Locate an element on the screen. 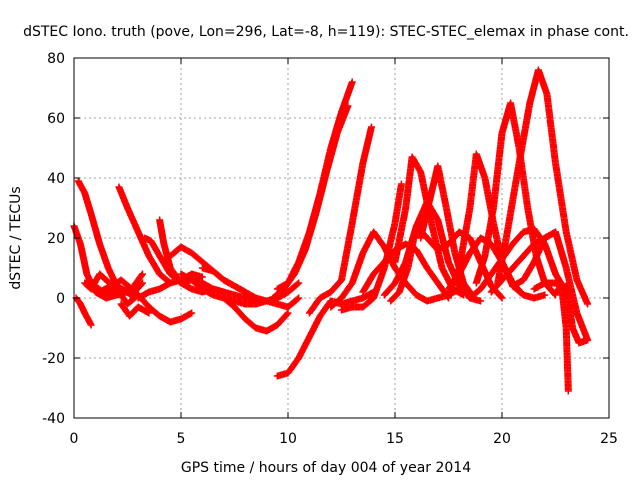  series-arc2 is located at coordinates (83, 311).